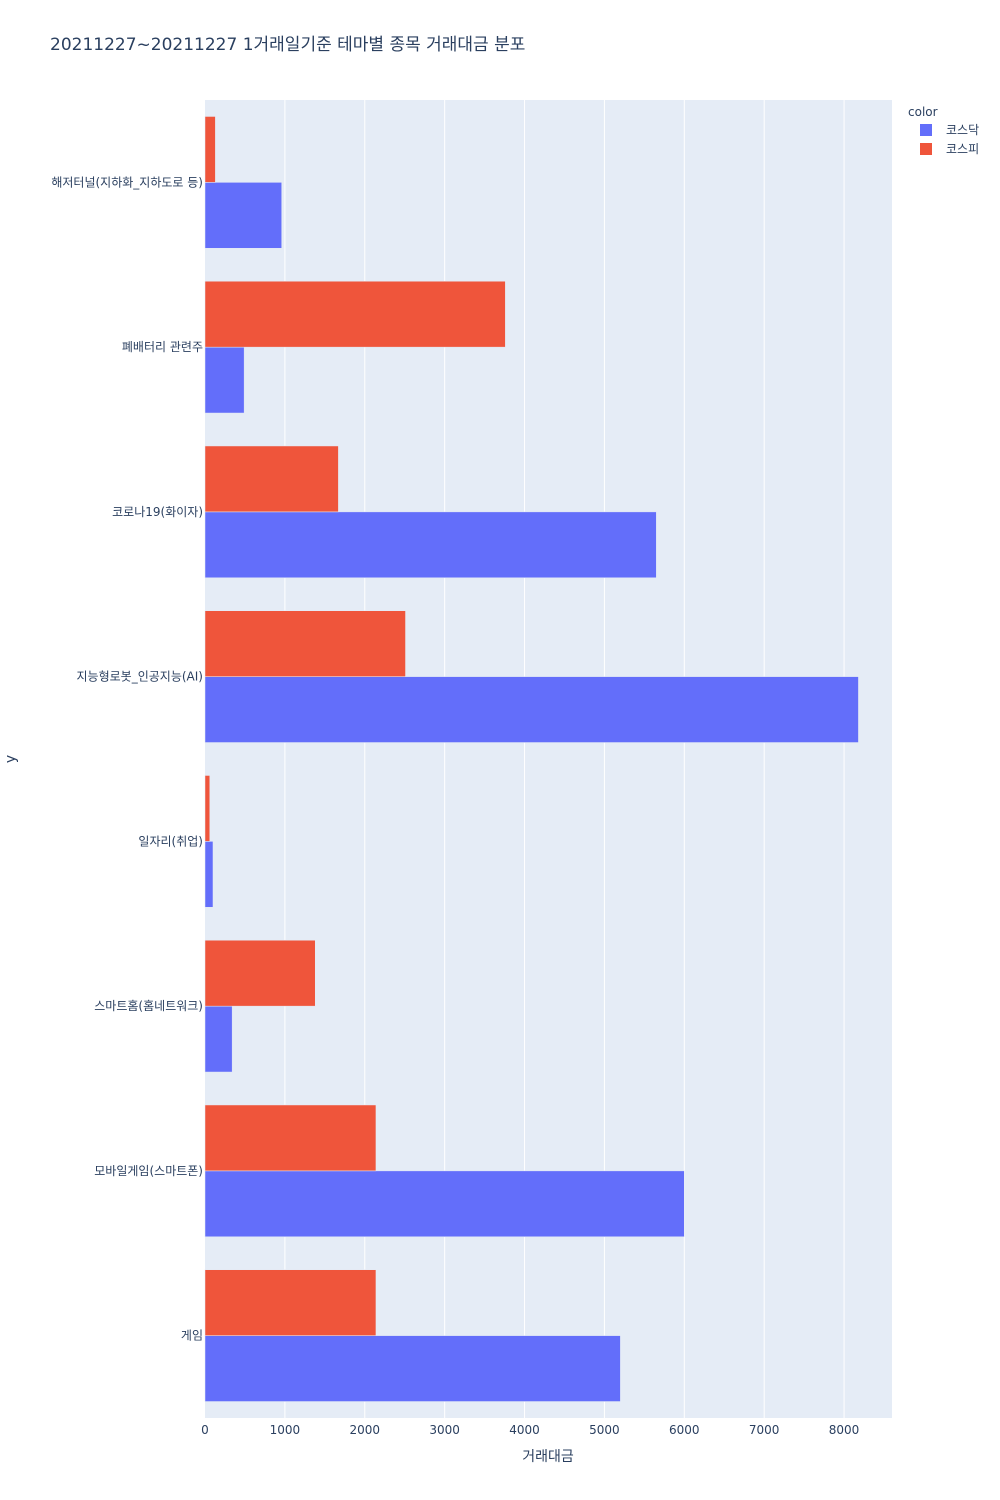  What do you see at coordinates (285, 1430) in the screenshot?
I see `x-tick-label: 1000` at bounding box center [285, 1430].